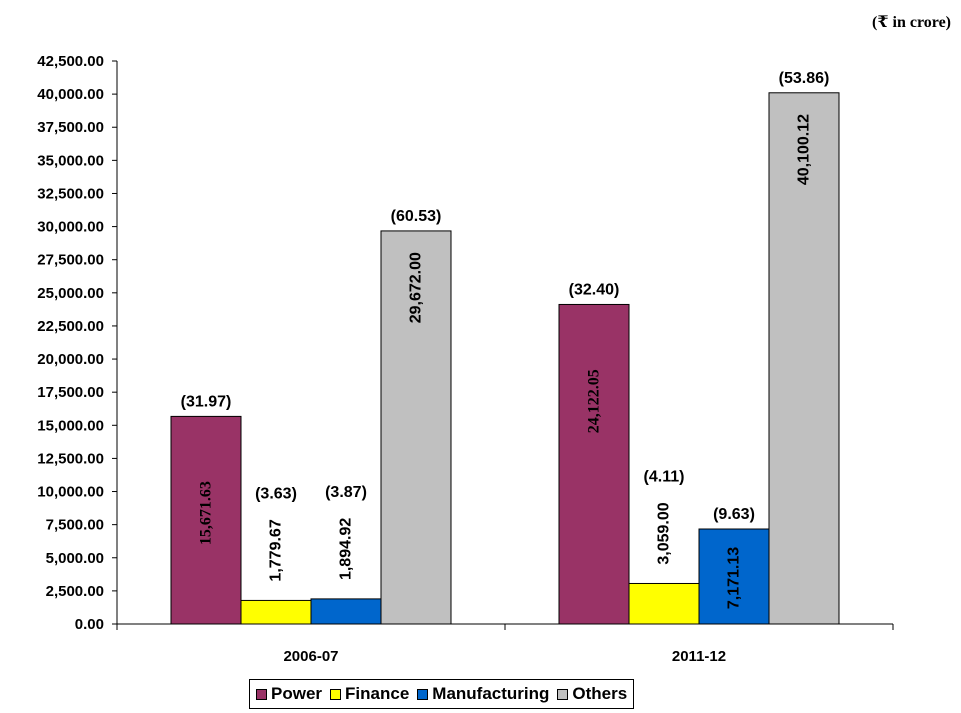  I want to click on data-label-share: (3.87), so click(346, 492).